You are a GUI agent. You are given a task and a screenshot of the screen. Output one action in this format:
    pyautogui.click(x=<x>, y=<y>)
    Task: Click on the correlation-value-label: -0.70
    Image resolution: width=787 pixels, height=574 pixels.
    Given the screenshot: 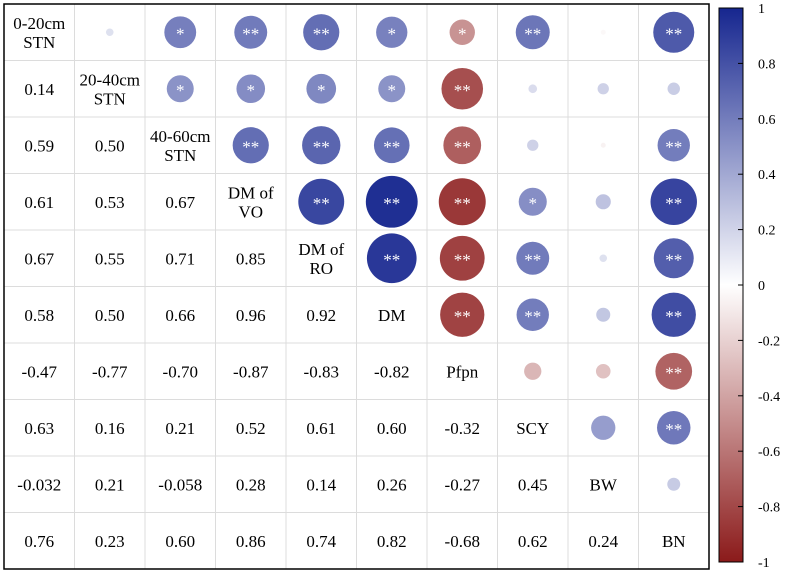 What is the action you would take?
    pyautogui.click(x=180, y=371)
    